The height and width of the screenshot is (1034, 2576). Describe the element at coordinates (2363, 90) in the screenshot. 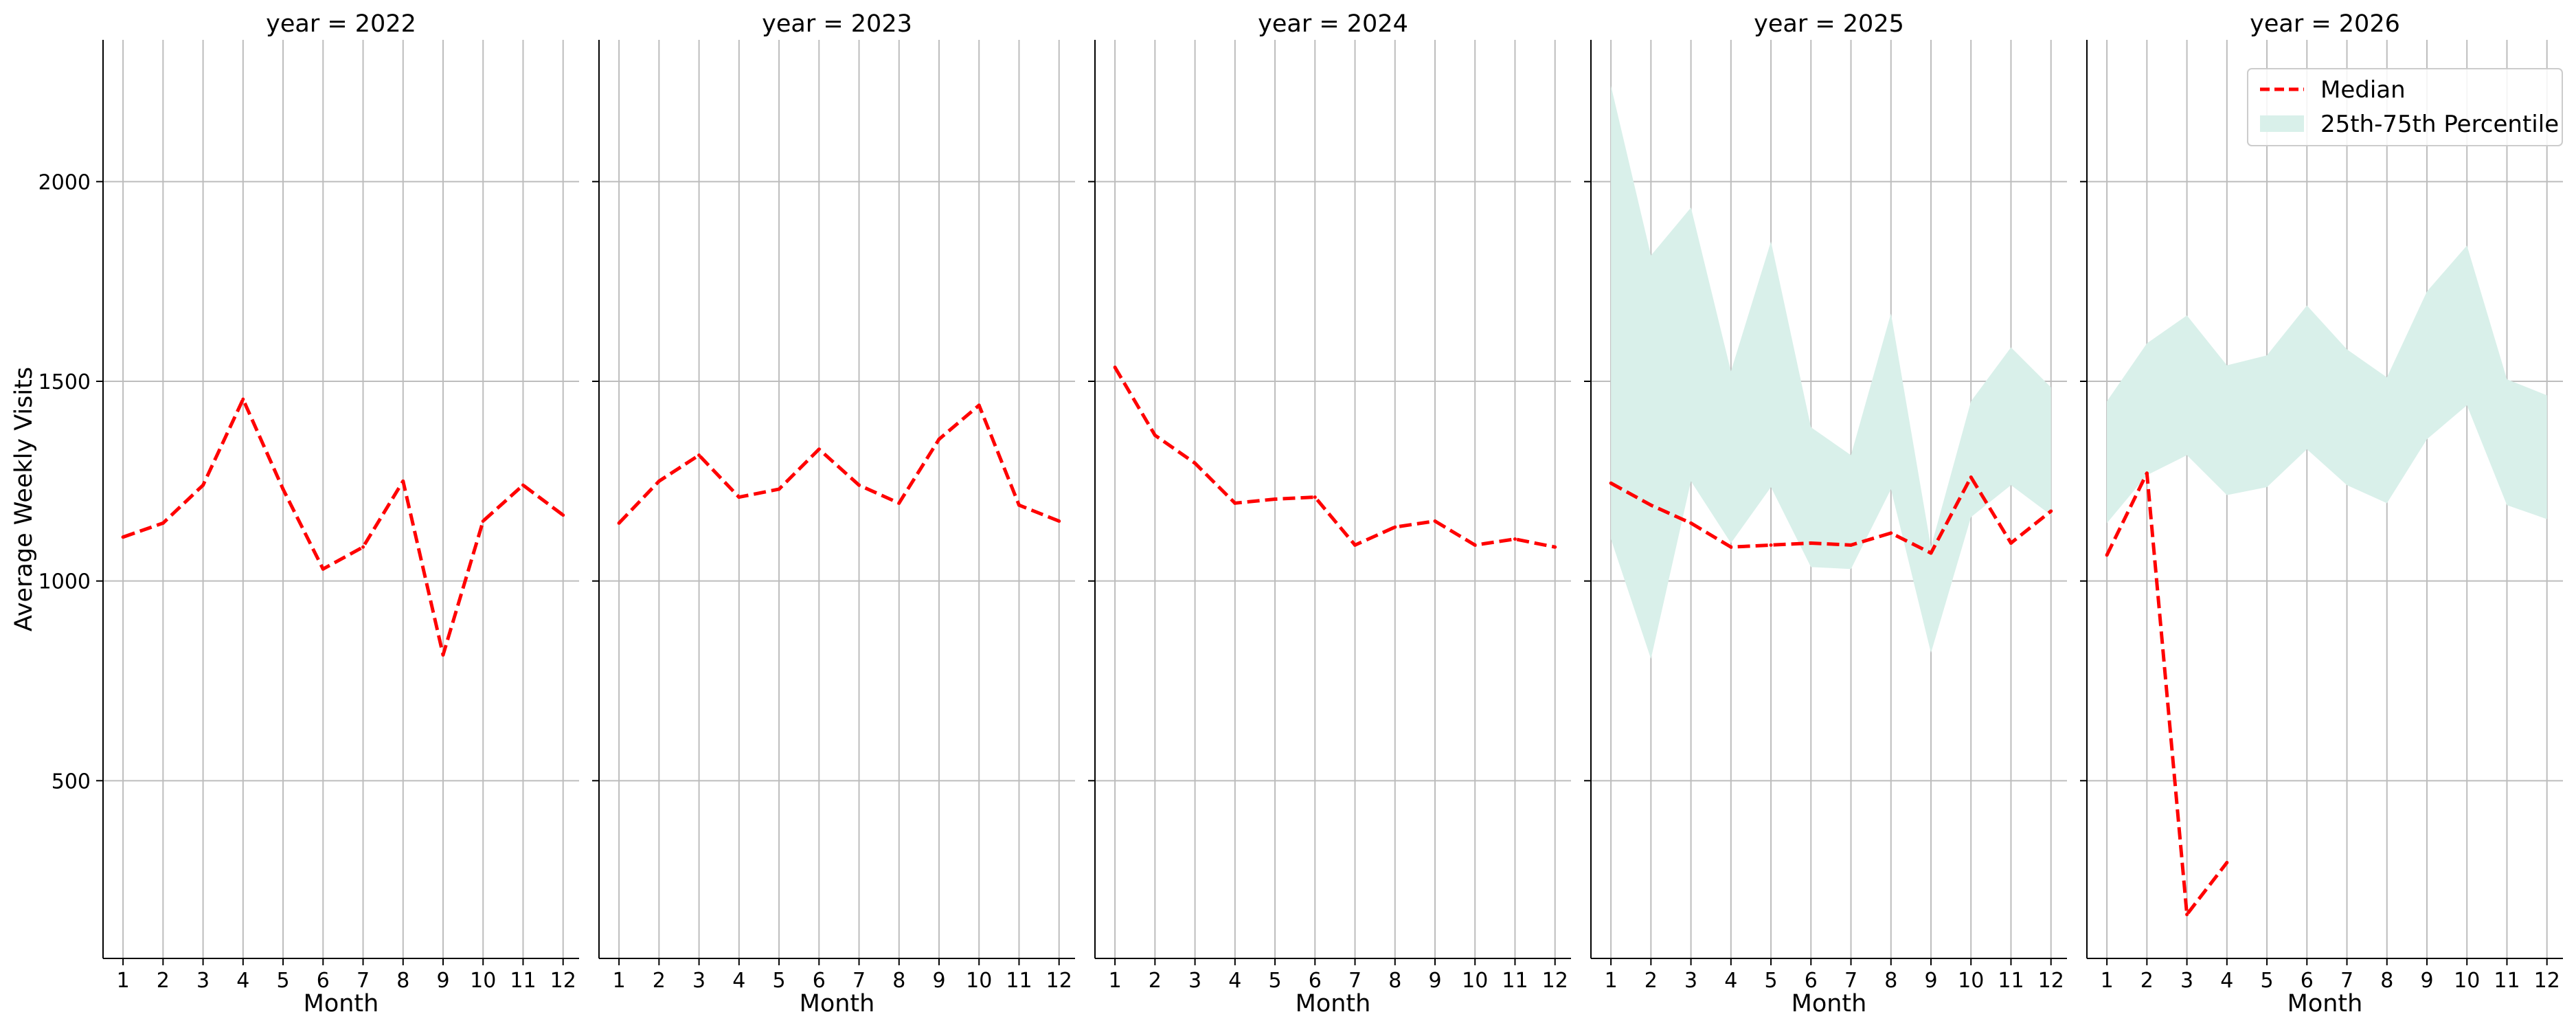

I see `legend-label-median: Median` at that location.